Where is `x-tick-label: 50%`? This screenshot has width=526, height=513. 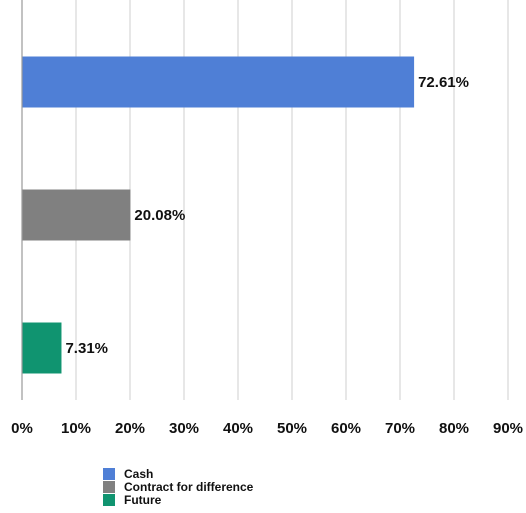
x-tick-label: 50% is located at coordinates (292, 428).